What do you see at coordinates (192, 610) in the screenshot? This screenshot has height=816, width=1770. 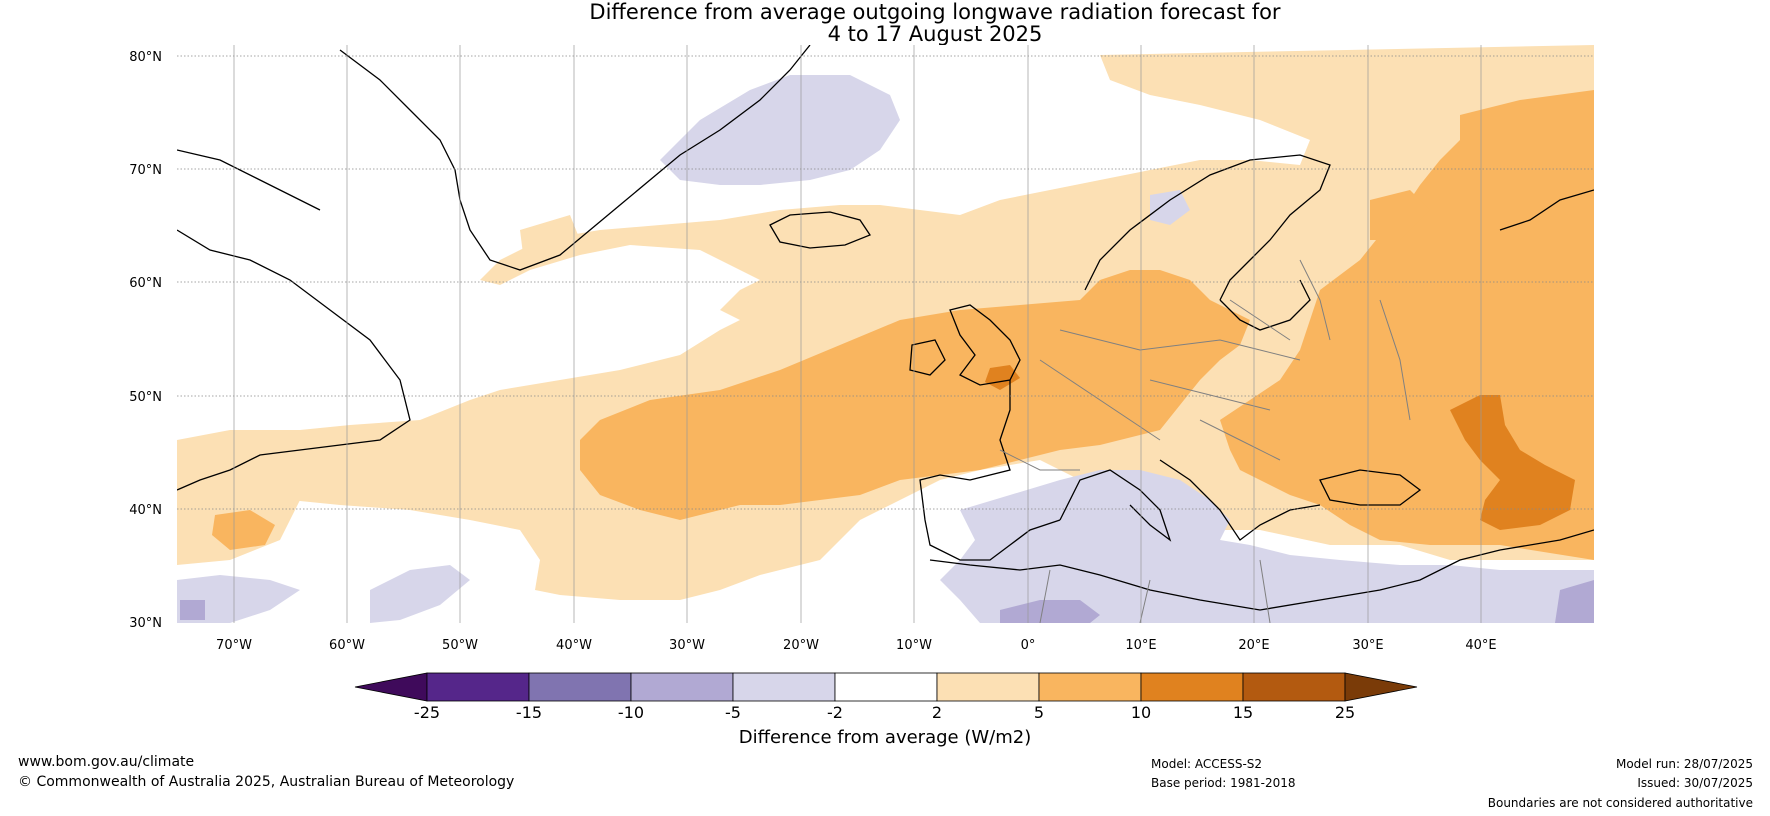 I see `anomaly-region-neg-5-10-west` at bounding box center [192, 610].